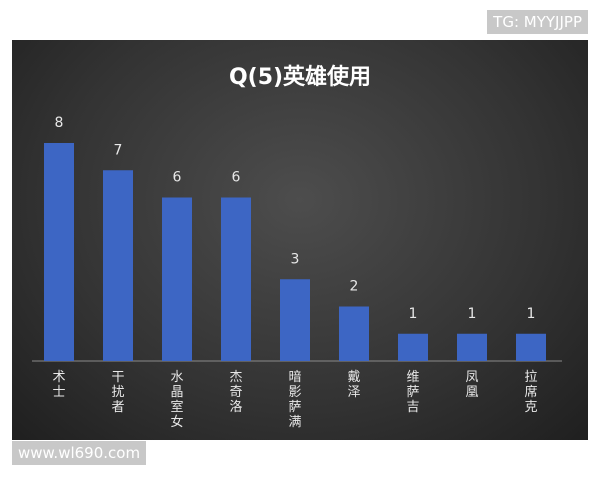 This screenshot has height=480, width=600. What do you see at coordinates (531, 392) in the screenshot?
I see `x-tick-label: 拉席克` at bounding box center [531, 392].